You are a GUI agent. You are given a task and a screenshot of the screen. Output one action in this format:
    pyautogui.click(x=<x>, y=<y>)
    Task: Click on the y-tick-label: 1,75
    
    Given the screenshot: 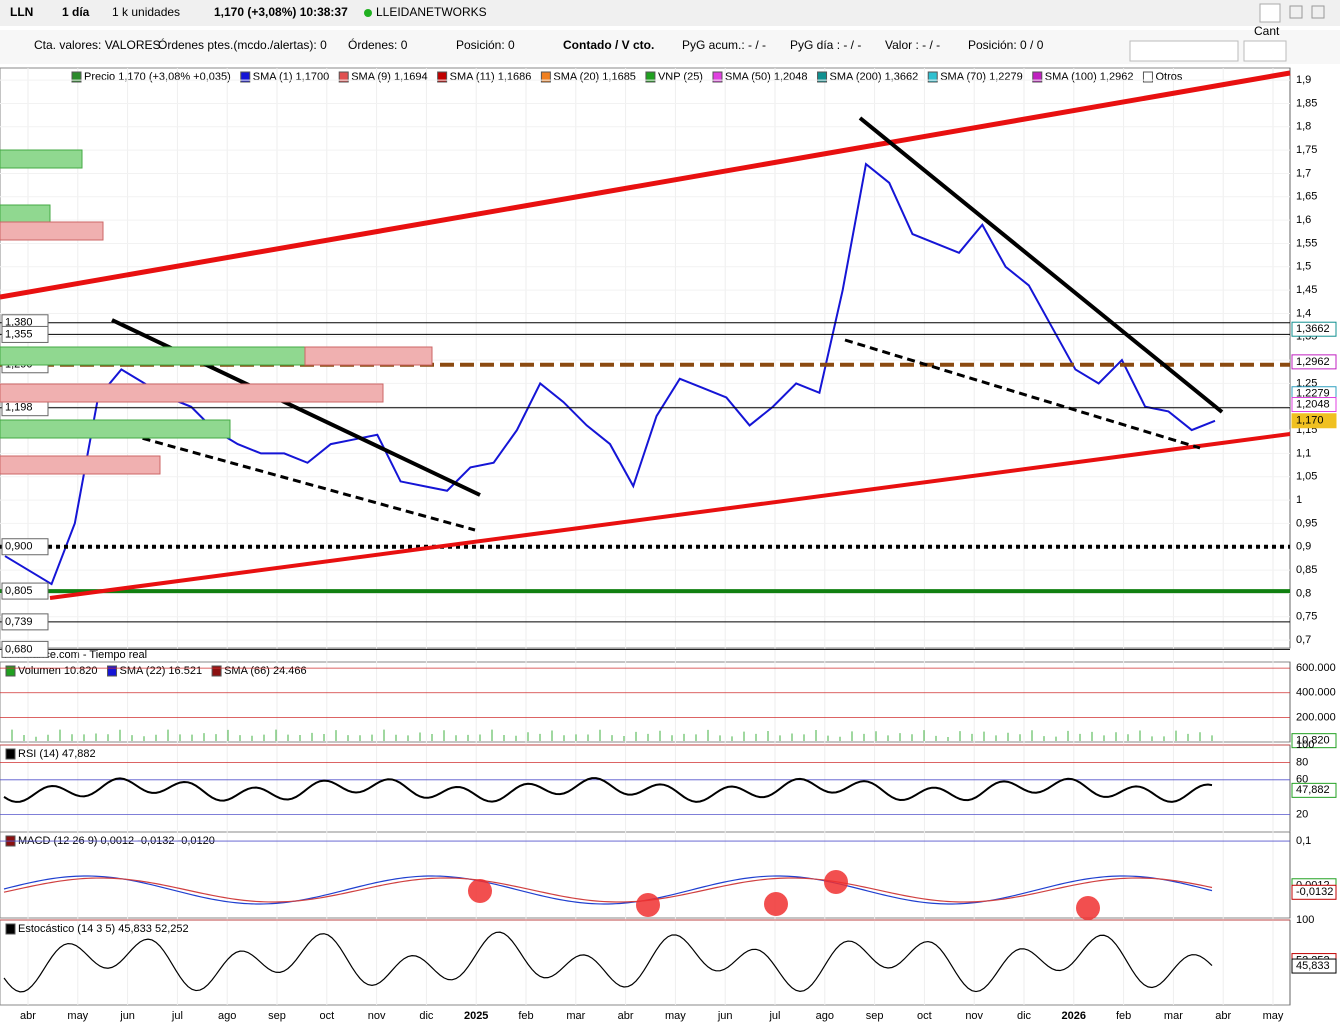 What is the action you would take?
    pyautogui.click(x=1306, y=150)
    